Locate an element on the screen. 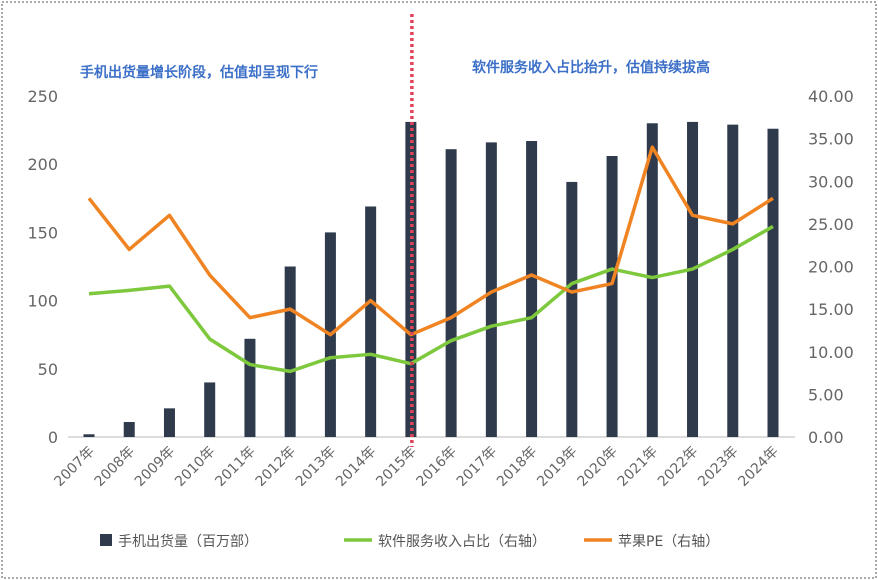  left-tick-label: 0 is located at coordinates (53, 437).